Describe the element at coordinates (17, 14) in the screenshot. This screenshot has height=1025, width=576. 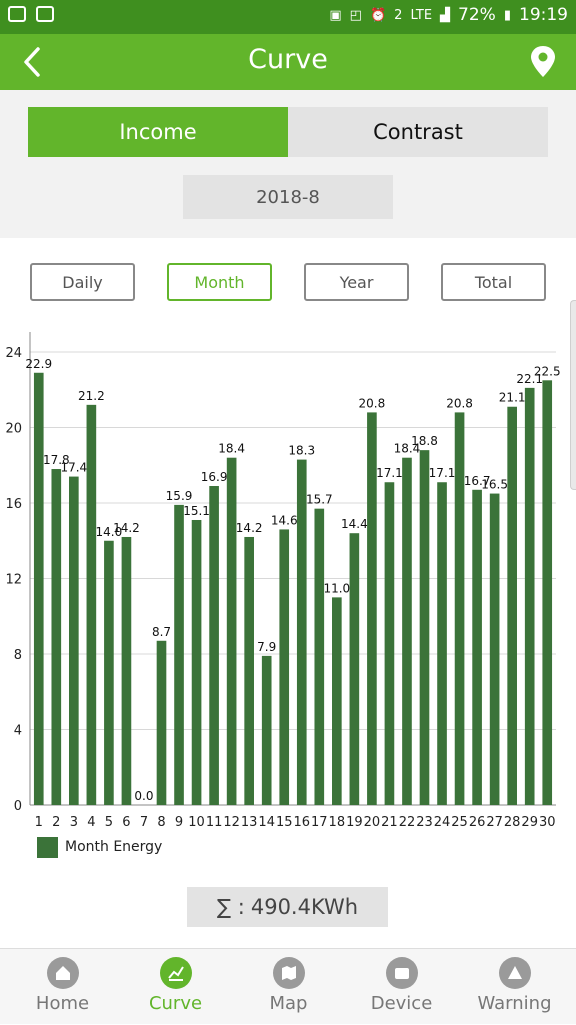
I see `video-call-icon` at that location.